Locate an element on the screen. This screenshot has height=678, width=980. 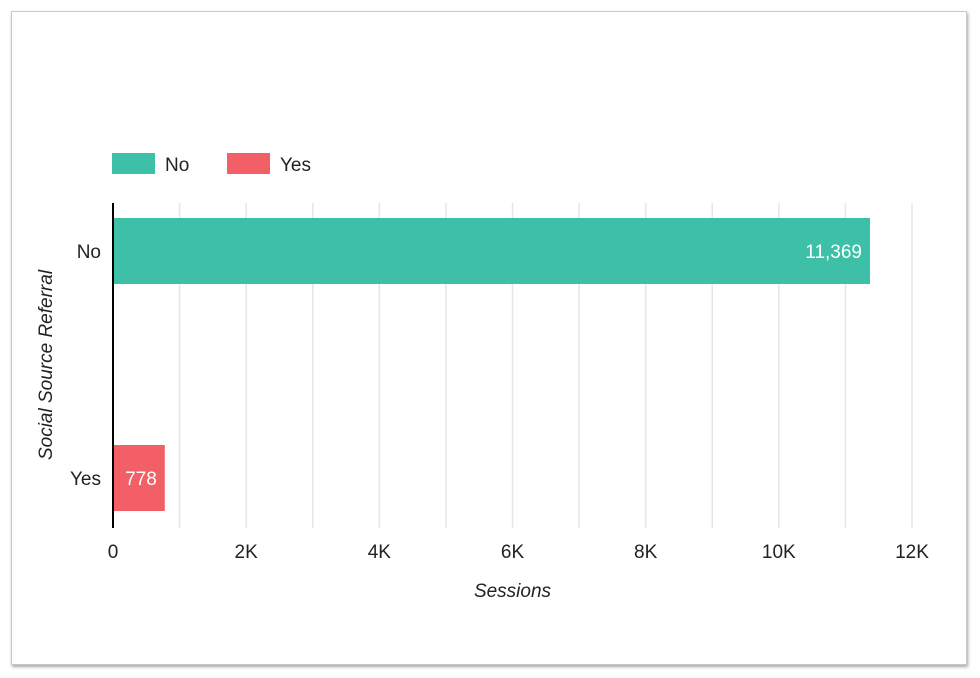
x-tick-label: 0 is located at coordinates (113, 552).